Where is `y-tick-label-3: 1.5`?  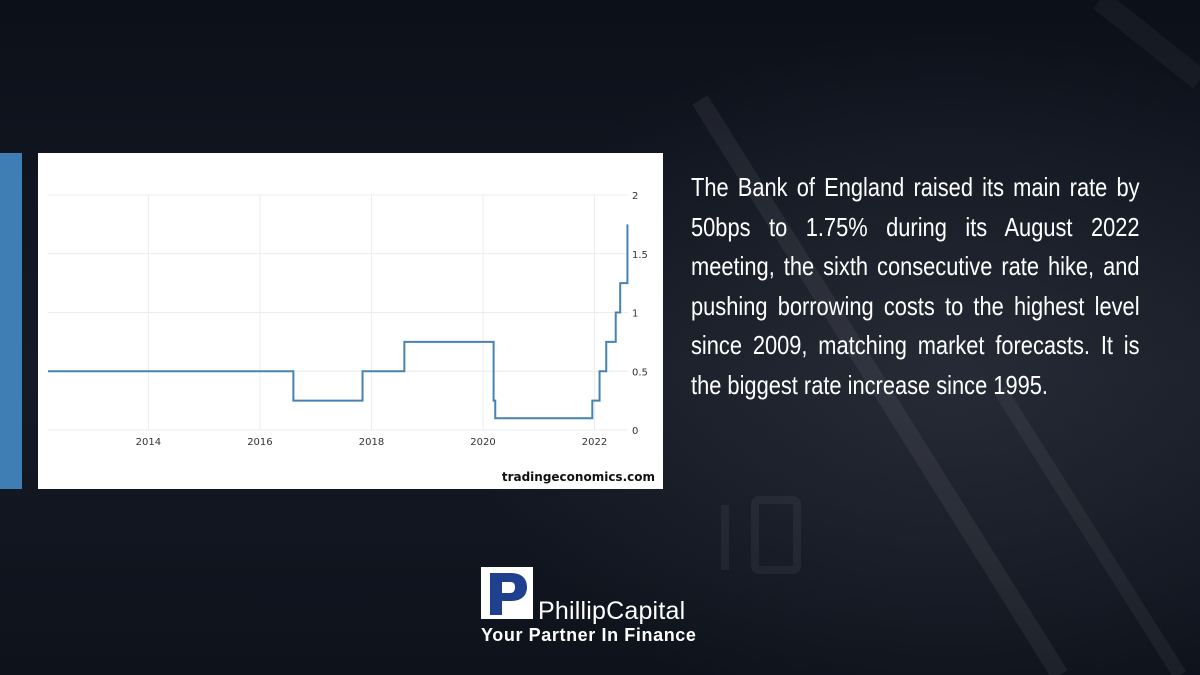
y-tick-label-3: 1.5 is located at coordinates (640, 255).